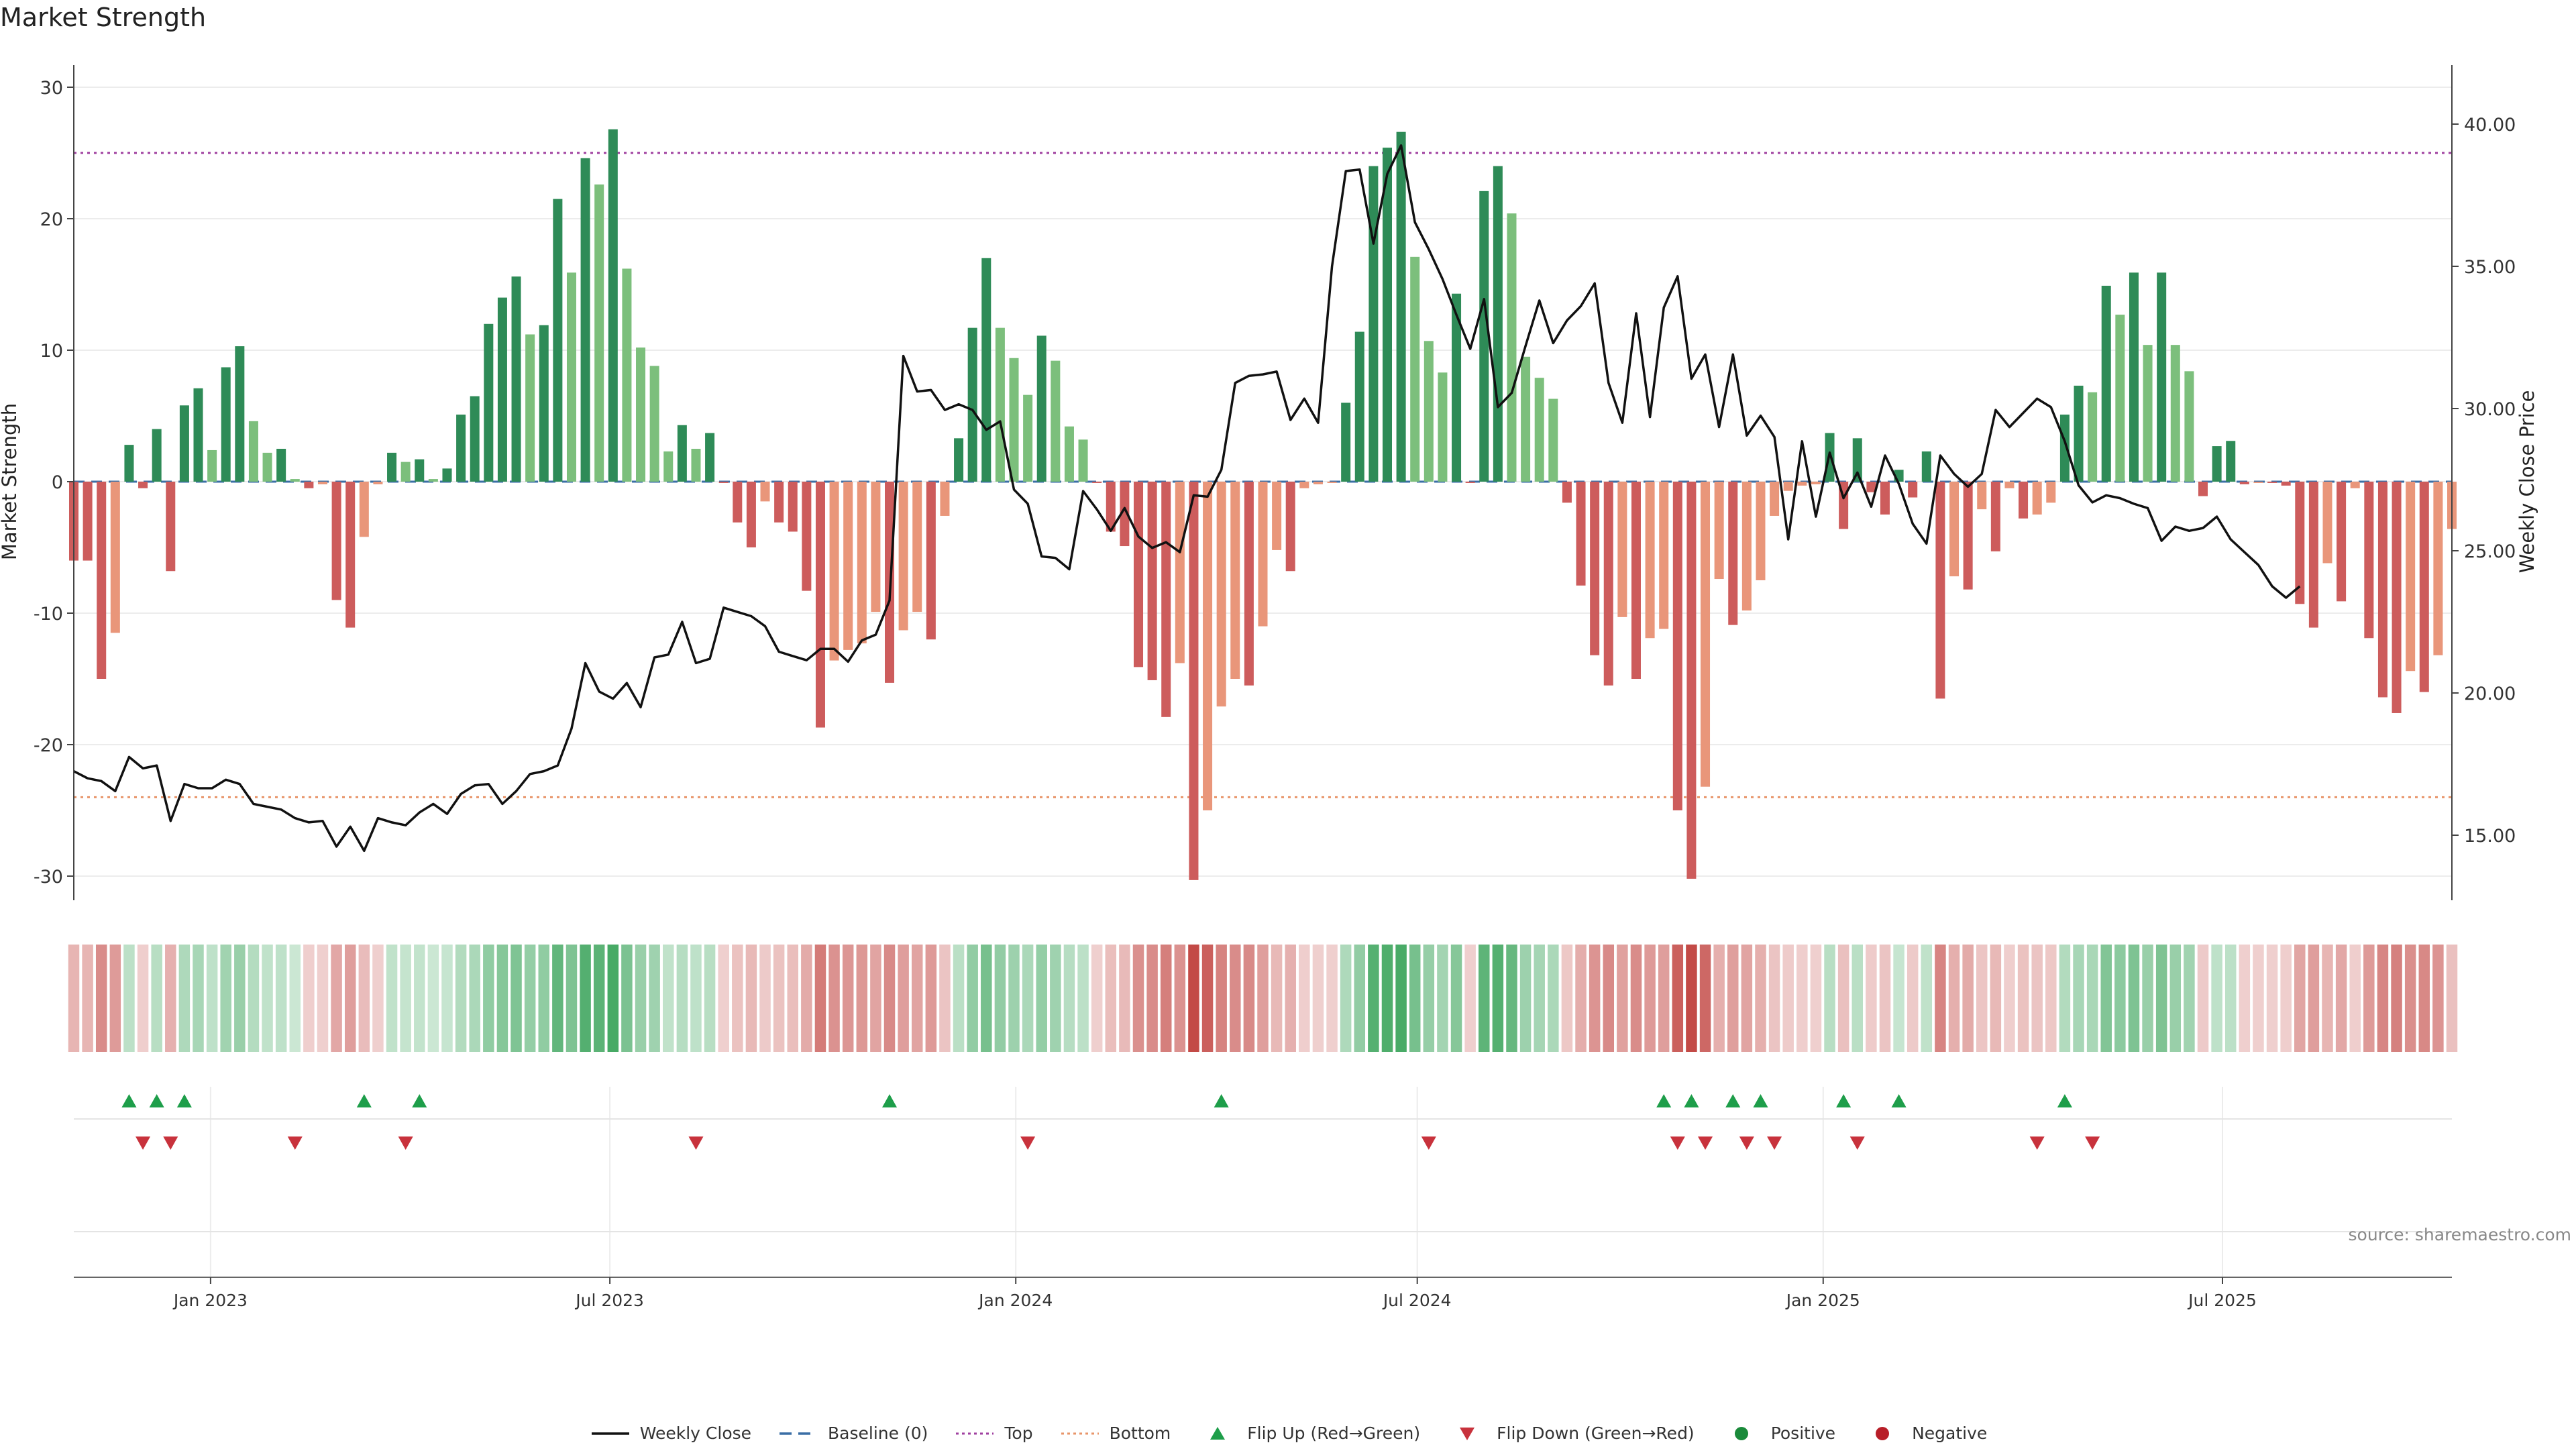  What do you see at coordinates (210, 1300) in the screenshot?
I see `x-tick-label: Jan 2023` at bounding box center [210, 1300].